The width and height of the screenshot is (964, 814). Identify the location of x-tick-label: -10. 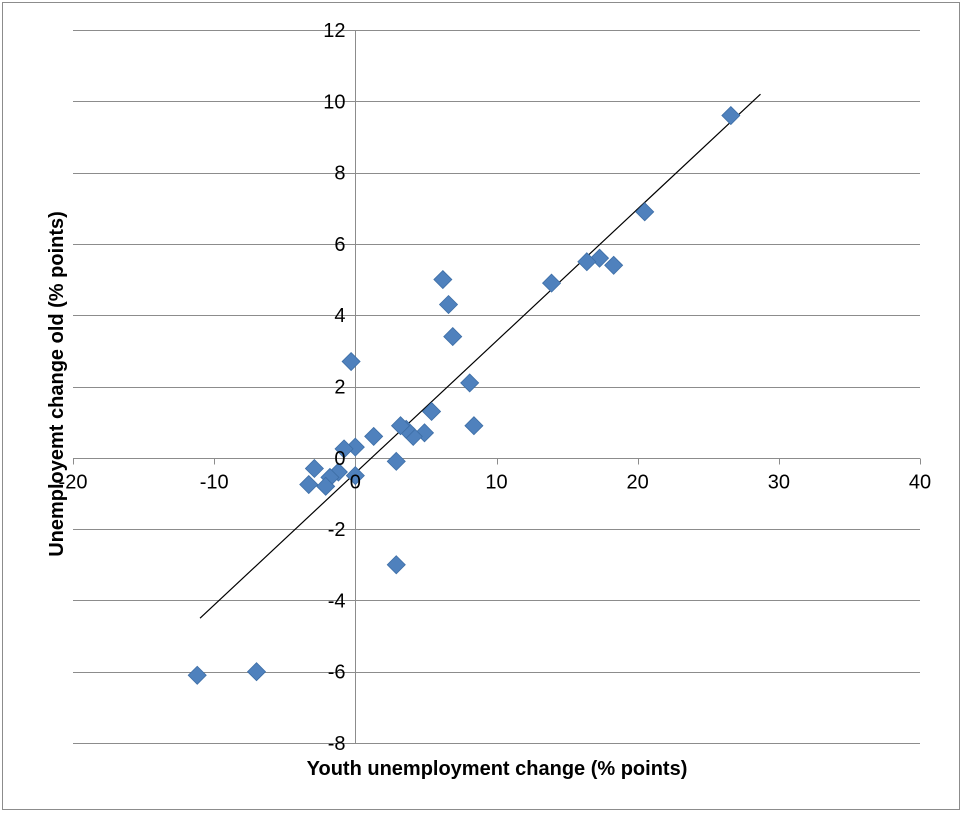
(214, 483).